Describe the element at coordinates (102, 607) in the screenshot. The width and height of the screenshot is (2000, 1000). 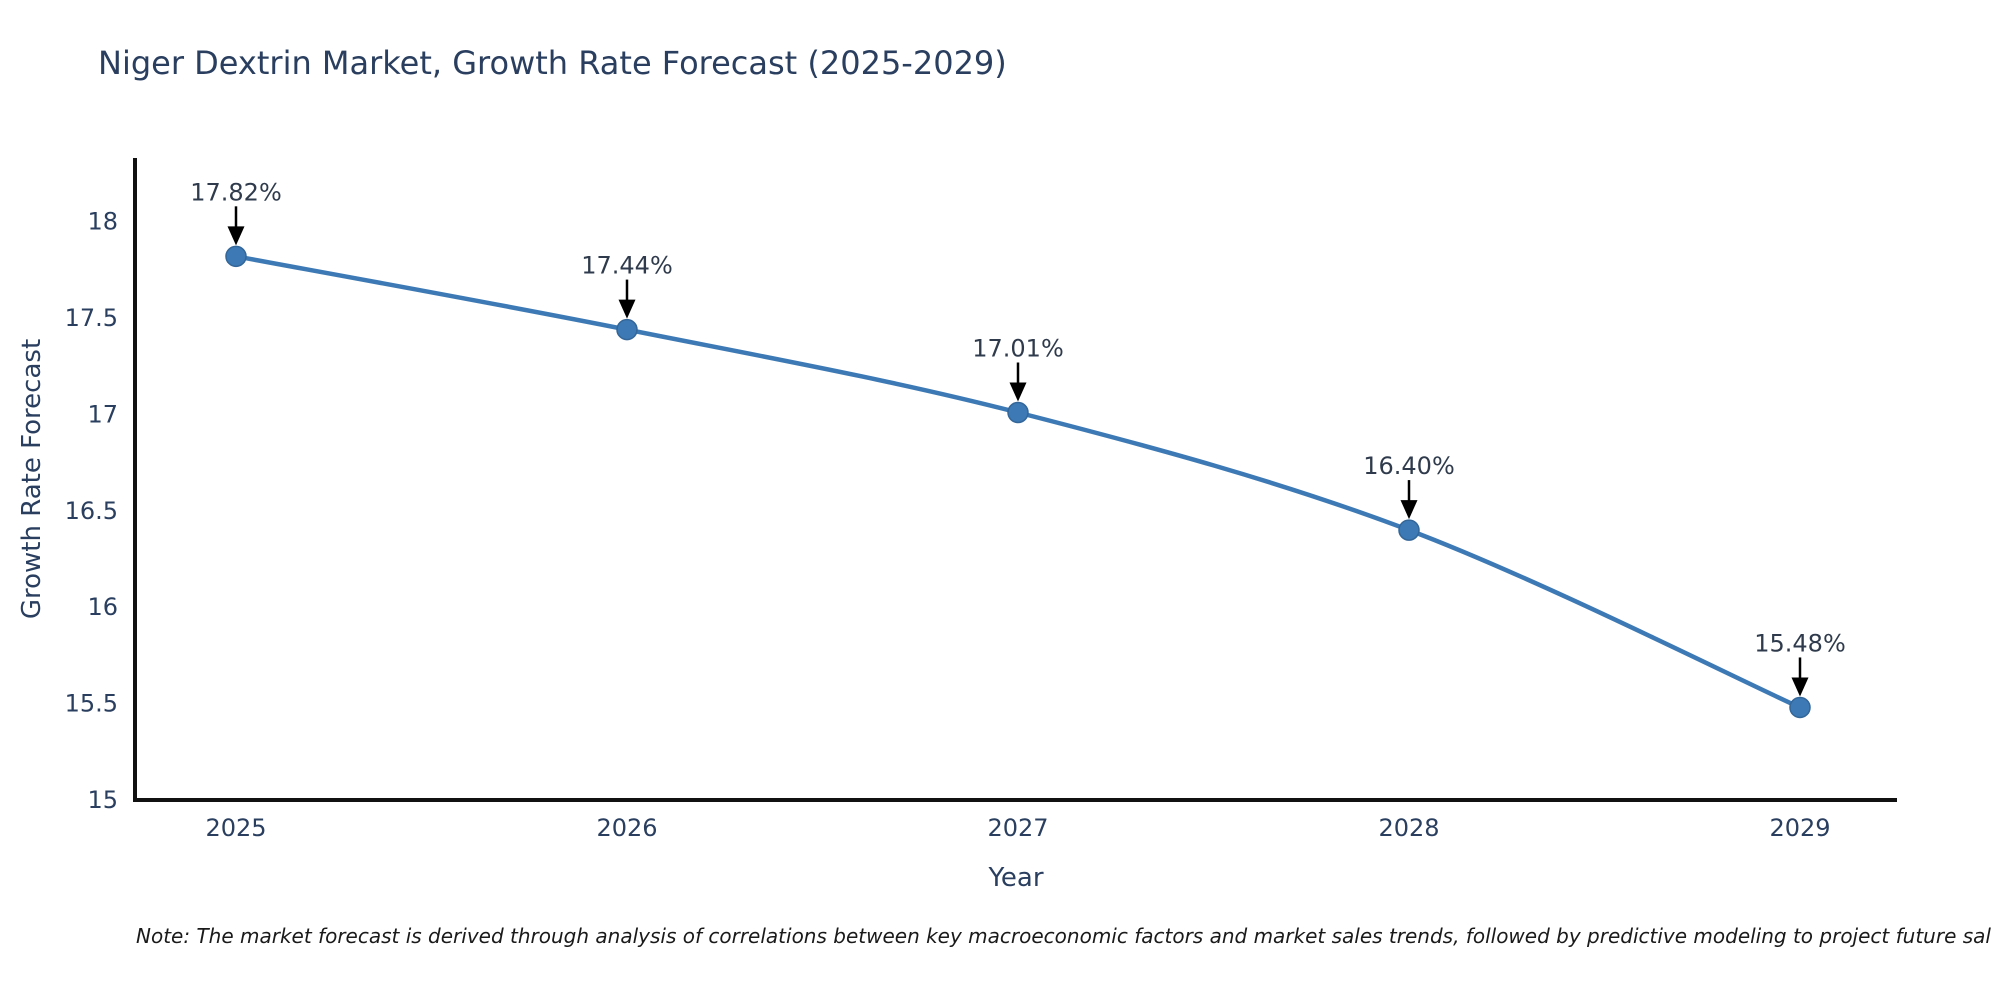
I see `y-tick-label: 16` at that location.